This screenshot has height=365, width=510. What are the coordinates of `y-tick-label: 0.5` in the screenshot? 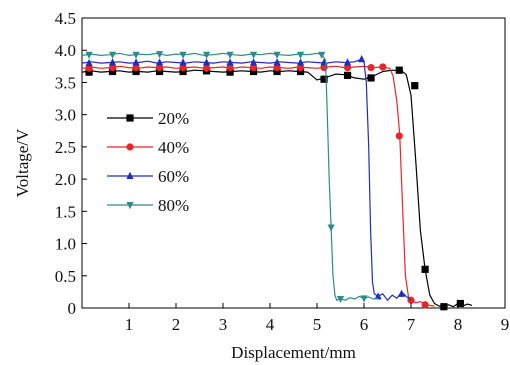 It's located at (65, 276).